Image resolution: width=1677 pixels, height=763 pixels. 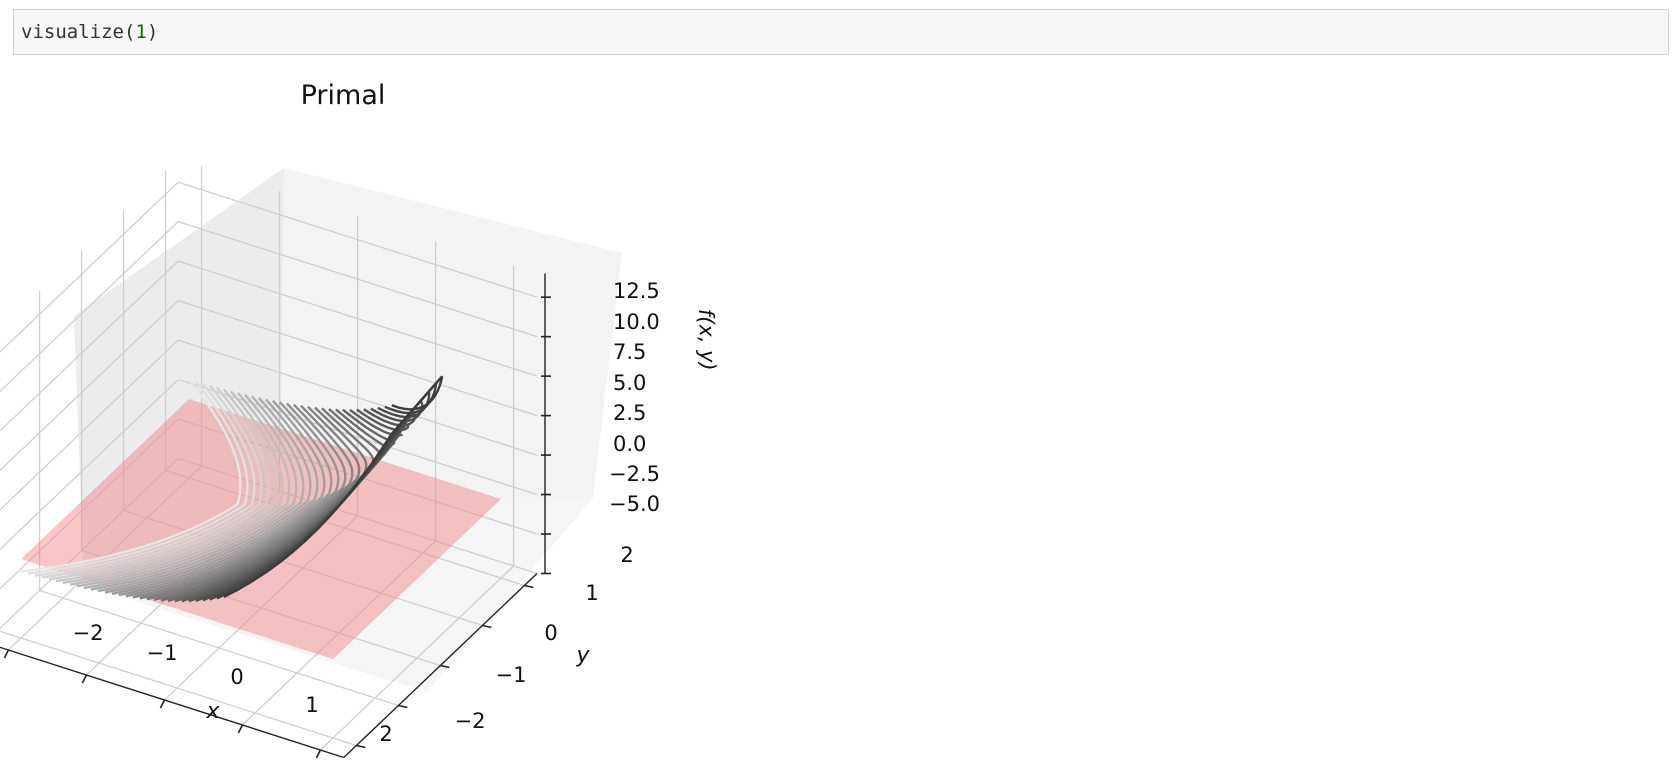 What do you see at coordinates (212, 711) in the screenshot?
I see `x-axis-label: x` at bounding box center [212, 711].